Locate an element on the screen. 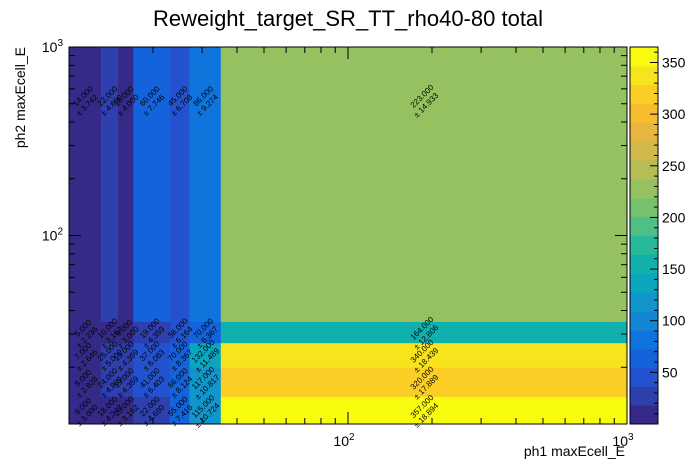 This screenshot has width=696, height=472. colorbar-frame is located at coordinates (644, 235).